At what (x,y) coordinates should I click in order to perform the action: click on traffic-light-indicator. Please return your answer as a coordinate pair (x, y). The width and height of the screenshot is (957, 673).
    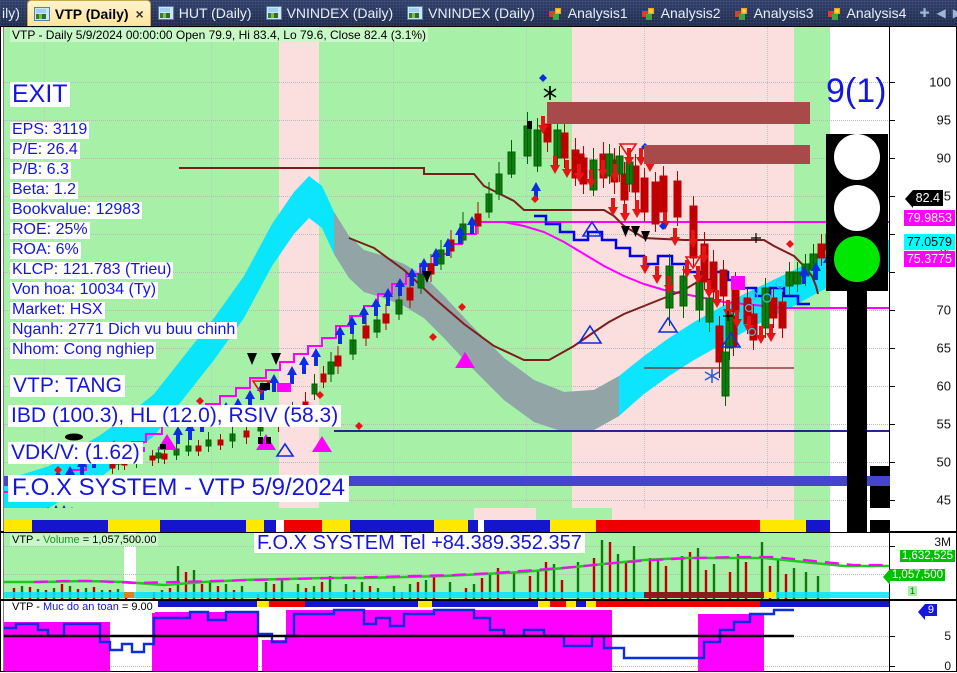
    Looking at the image, I should click on (857, 330).